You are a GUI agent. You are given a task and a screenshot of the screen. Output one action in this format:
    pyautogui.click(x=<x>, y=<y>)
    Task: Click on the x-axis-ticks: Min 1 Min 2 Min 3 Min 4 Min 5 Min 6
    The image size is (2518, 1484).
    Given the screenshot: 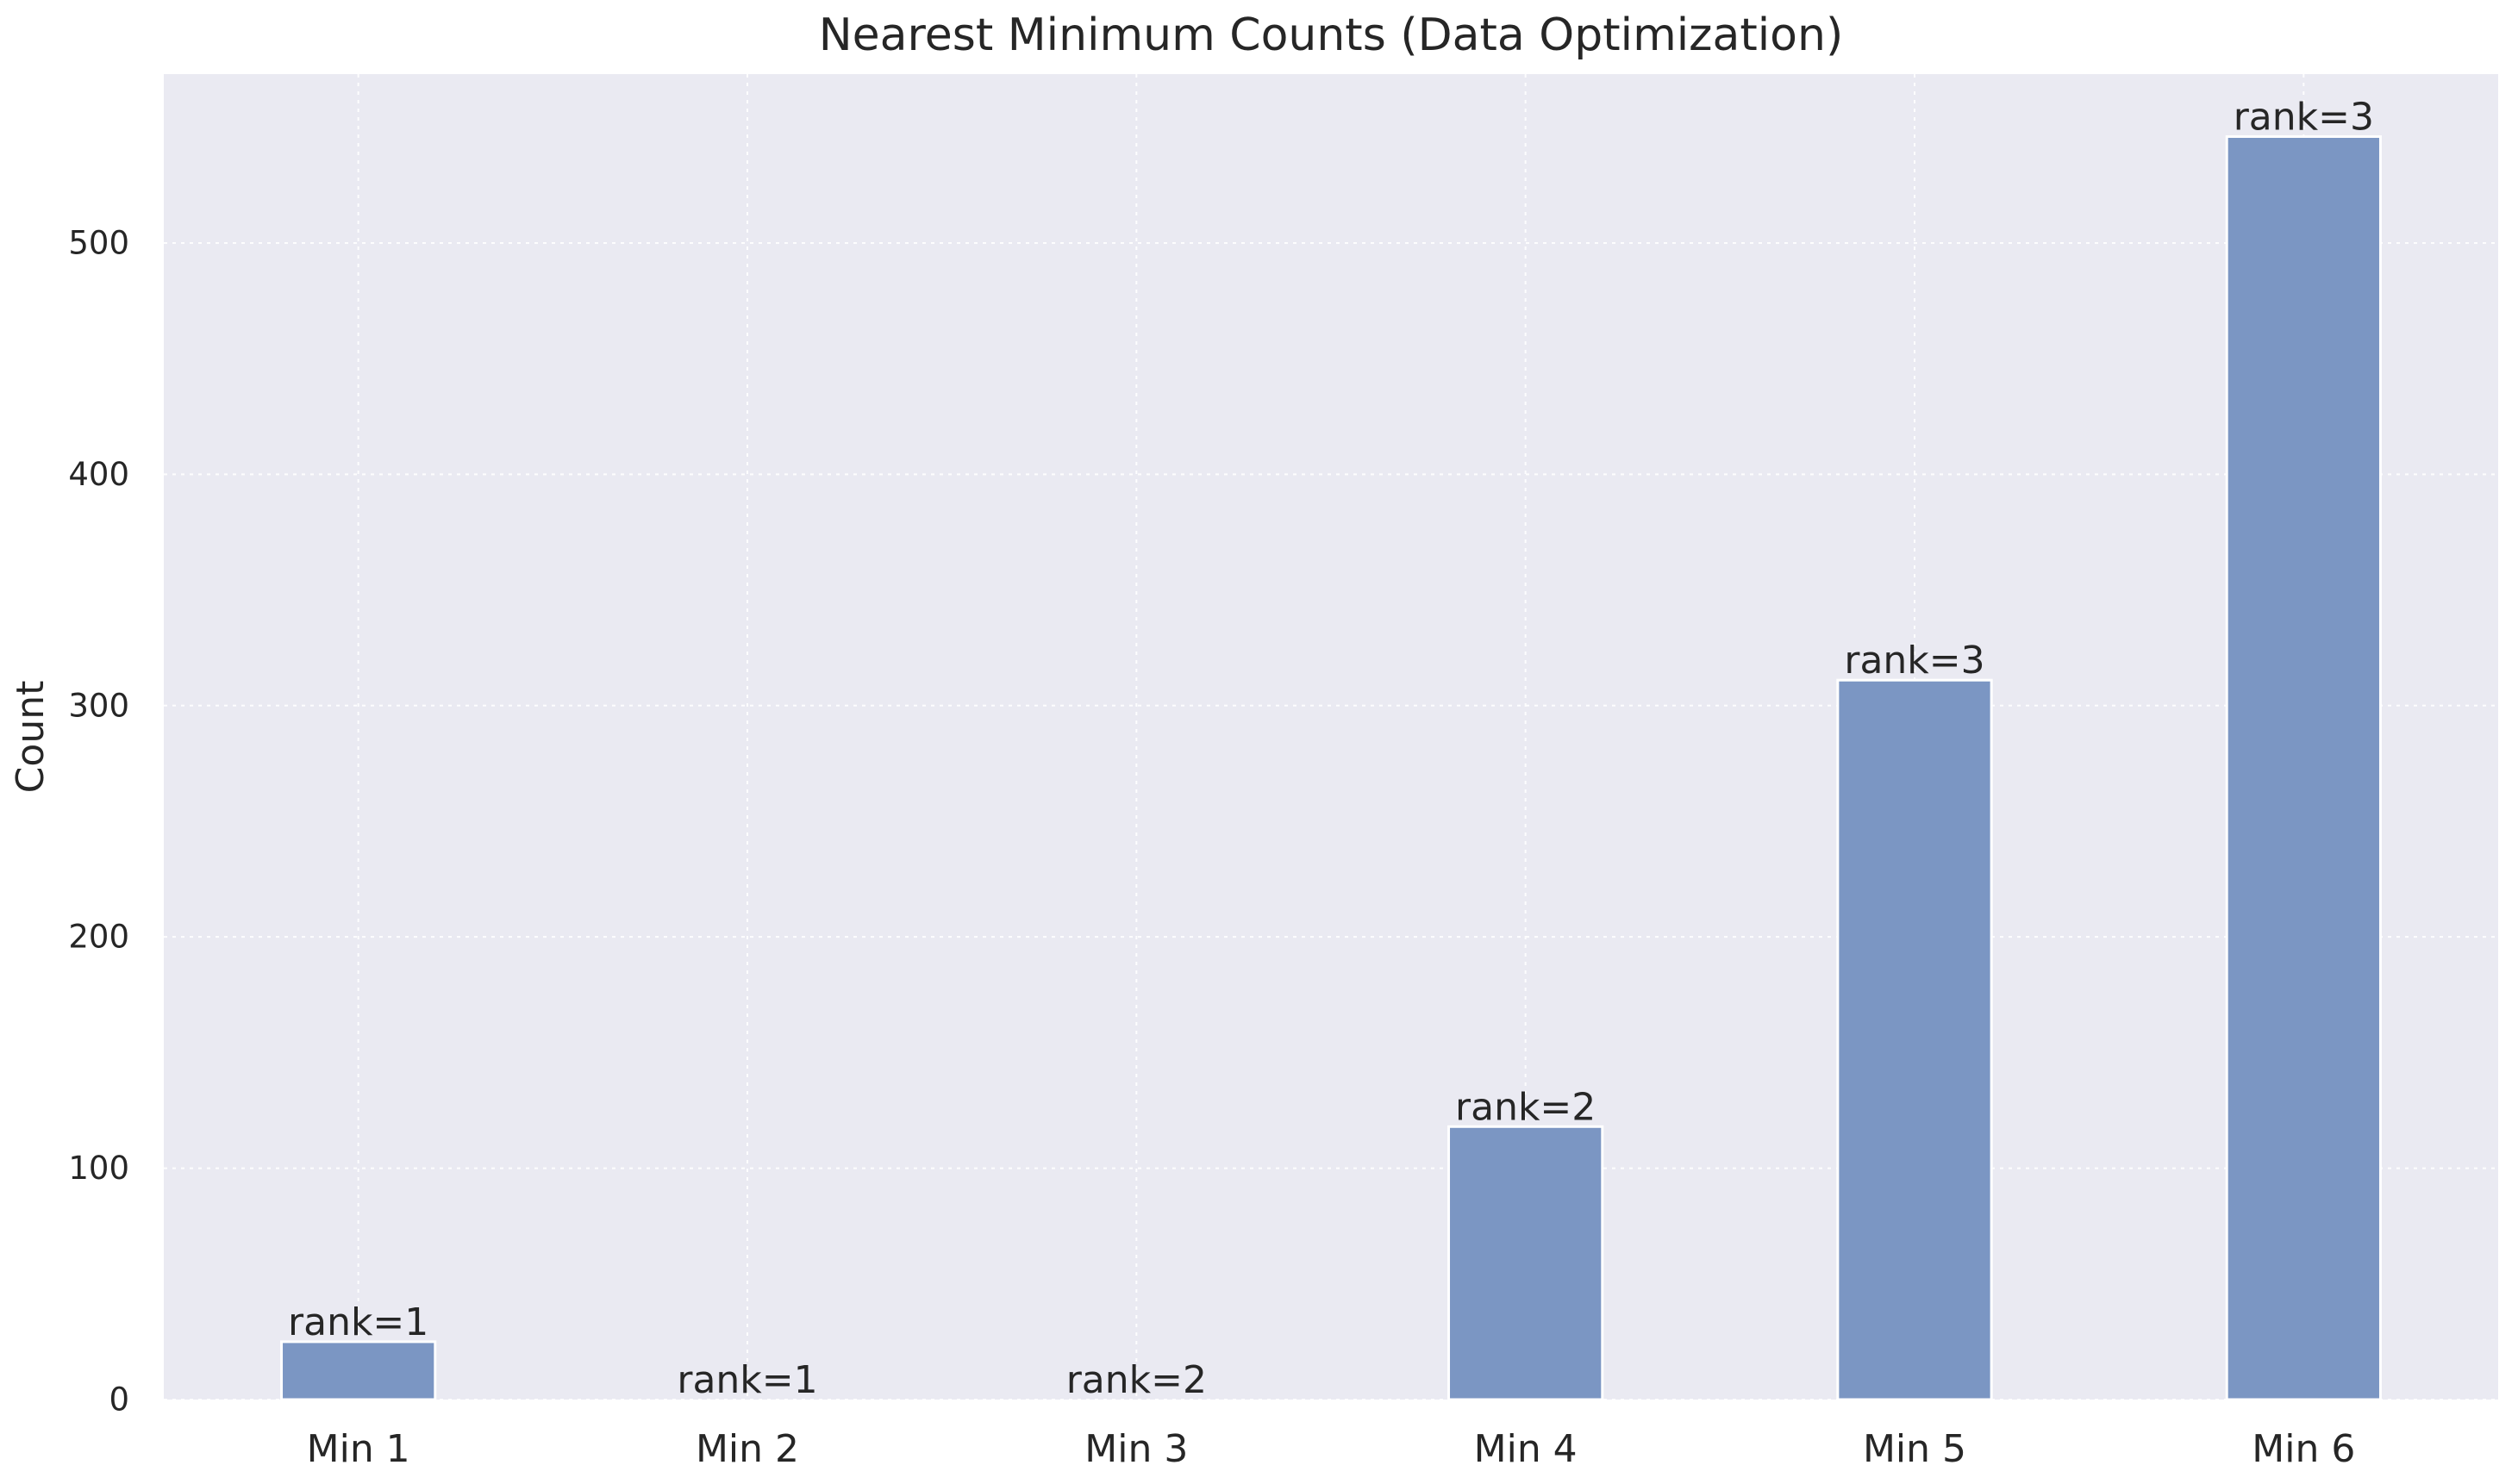 What is the action you would take?
    pyautogui.click(x=1331, y=1449)
    